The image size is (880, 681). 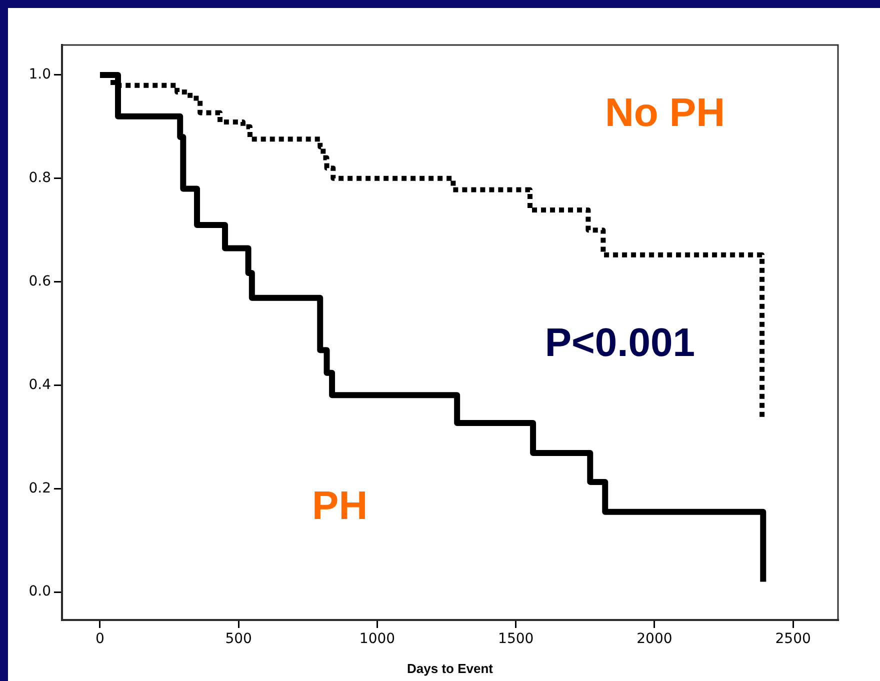 I want to click on x-tick-label: 0, so click(x=100, y=639).